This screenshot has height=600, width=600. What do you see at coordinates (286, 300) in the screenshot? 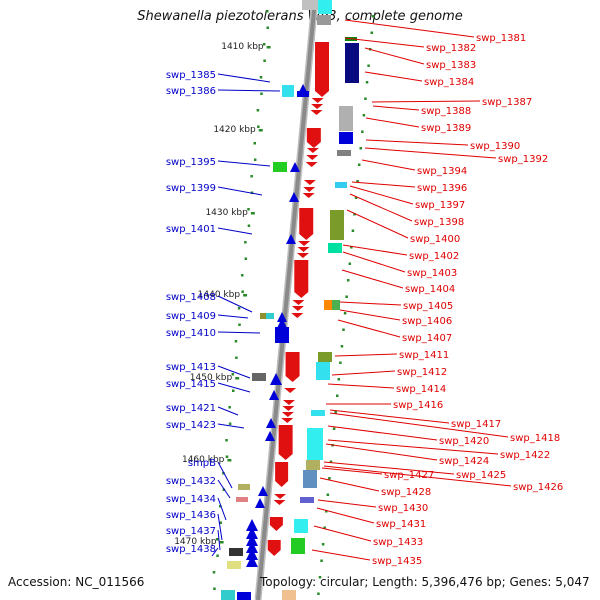
I see `backbone-line` at bounding box center [286, 300].